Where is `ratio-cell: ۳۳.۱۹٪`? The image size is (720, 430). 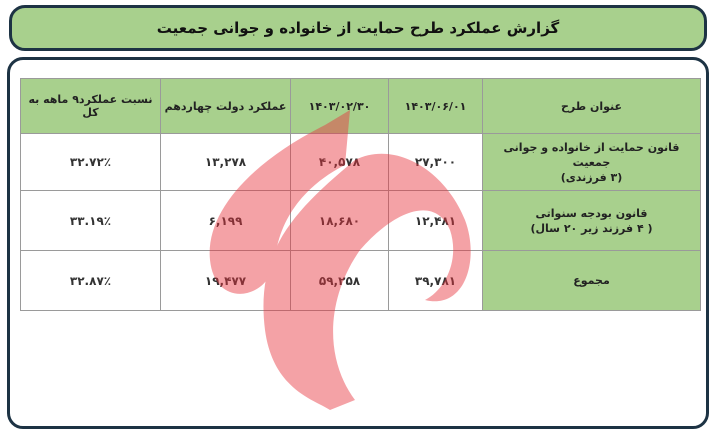 ratio-cell: ۳۳.۱۹٪ is located at coordinates (90, 220).